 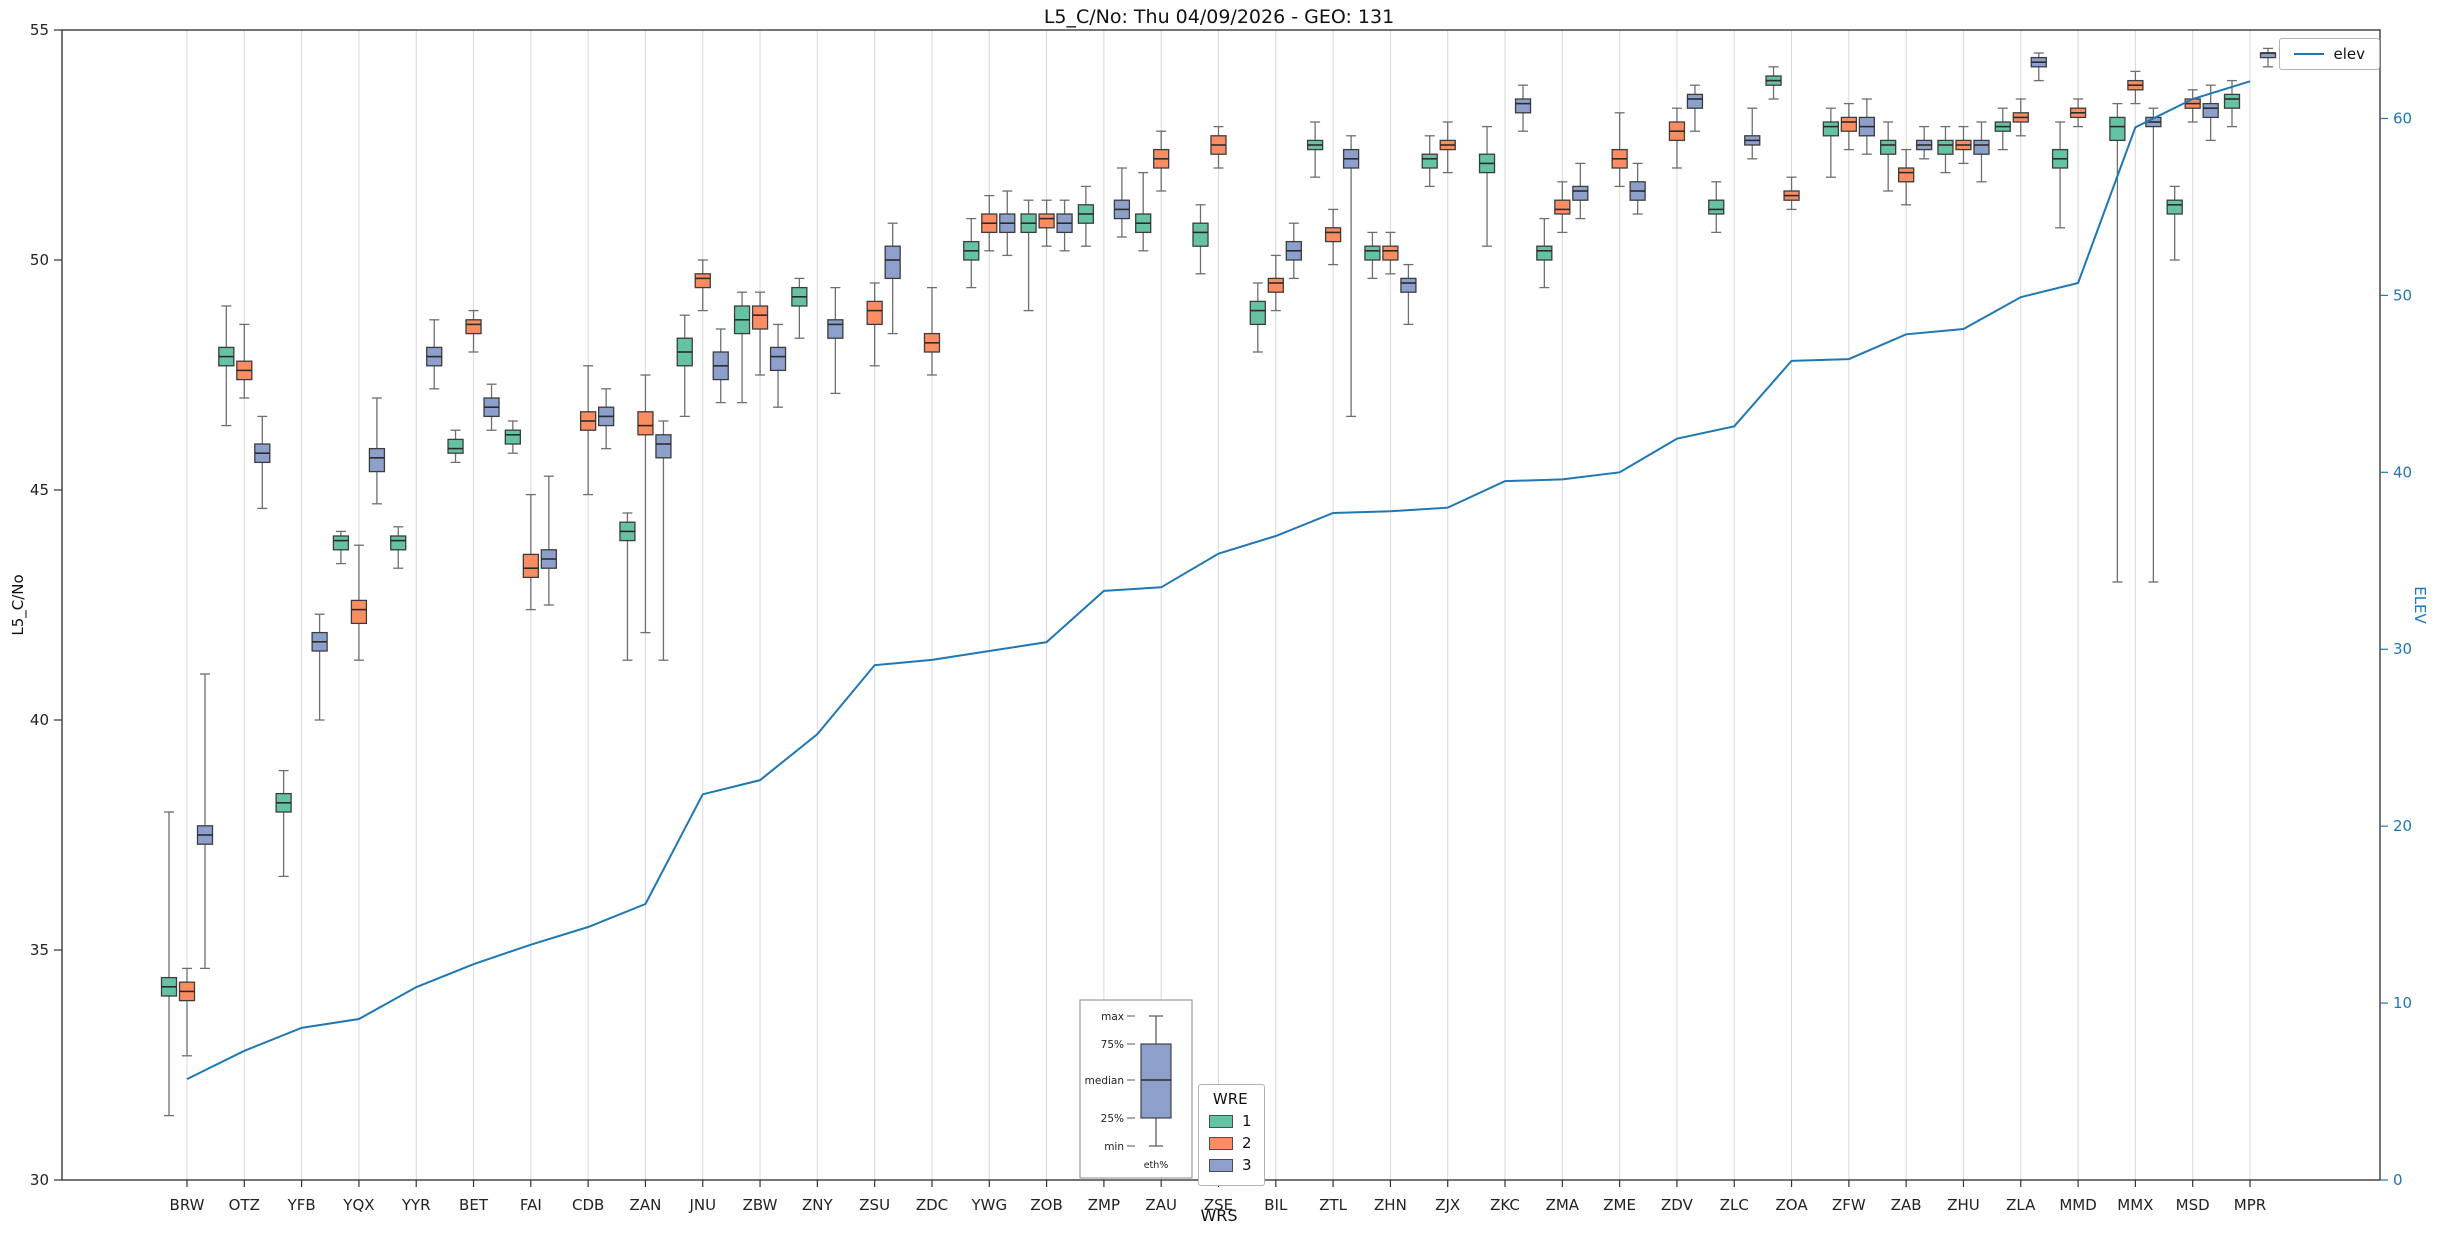 I want to click on inset-label: max, so click(x=1112, y=1017).